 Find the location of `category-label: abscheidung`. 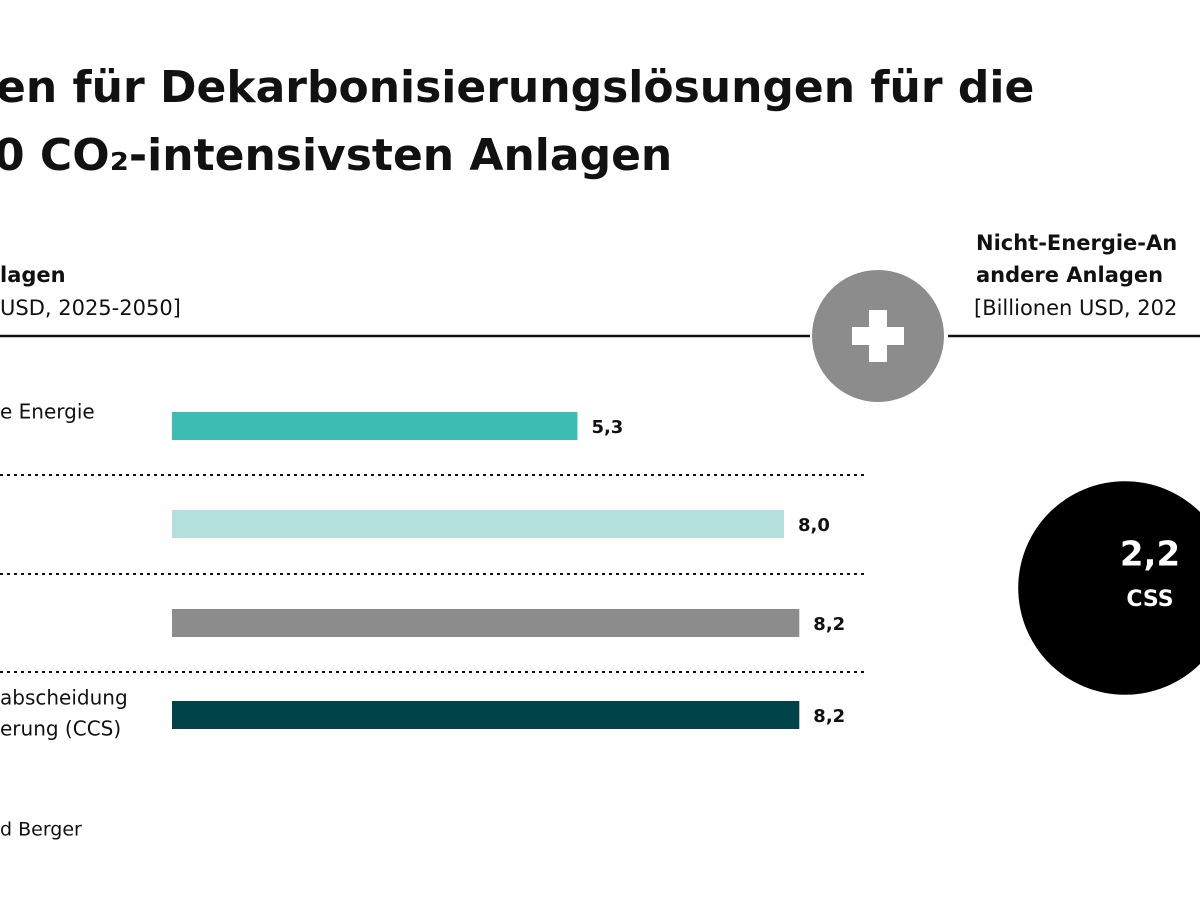

category-label: abscheidung is located at coordinates (64, 698).